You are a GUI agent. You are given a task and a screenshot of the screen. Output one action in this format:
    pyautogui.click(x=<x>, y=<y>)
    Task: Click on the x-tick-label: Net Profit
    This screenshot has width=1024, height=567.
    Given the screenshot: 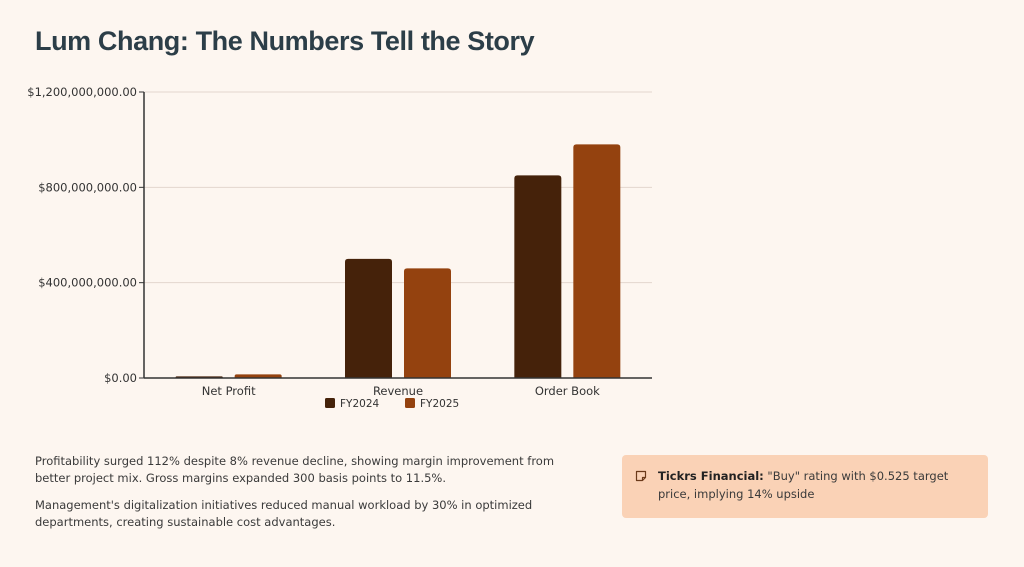 What is the action you would take?
    pyautogui.click(x=229, y=391)
    